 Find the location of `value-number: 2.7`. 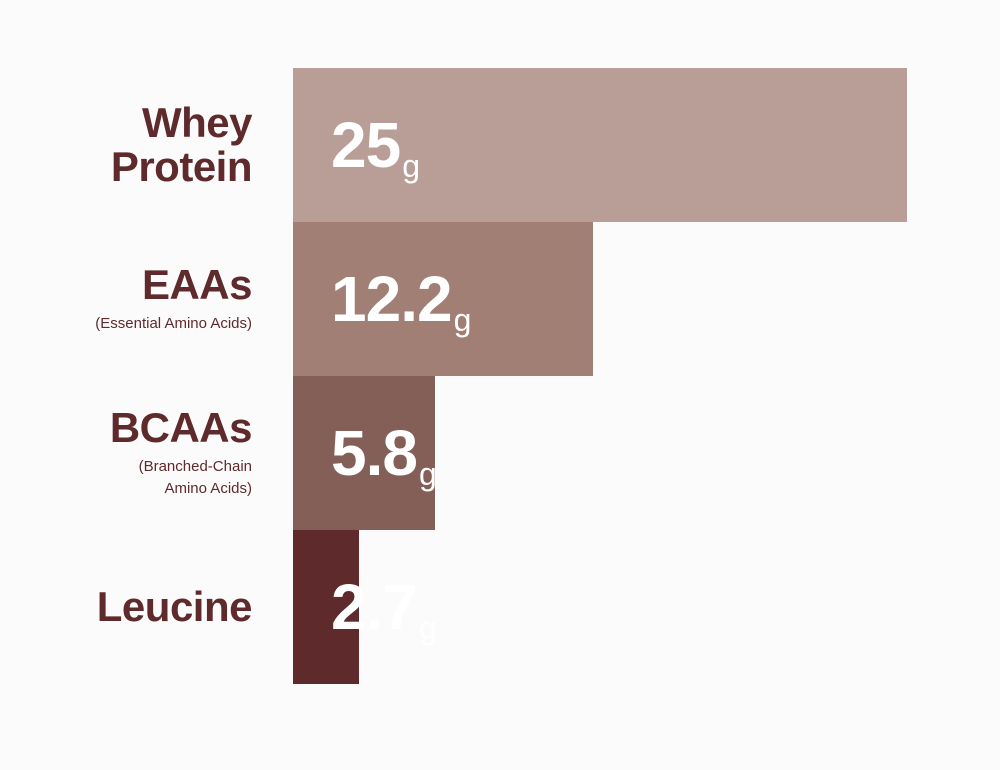

value-number: 2.7 is located at coordinates (374, 607).